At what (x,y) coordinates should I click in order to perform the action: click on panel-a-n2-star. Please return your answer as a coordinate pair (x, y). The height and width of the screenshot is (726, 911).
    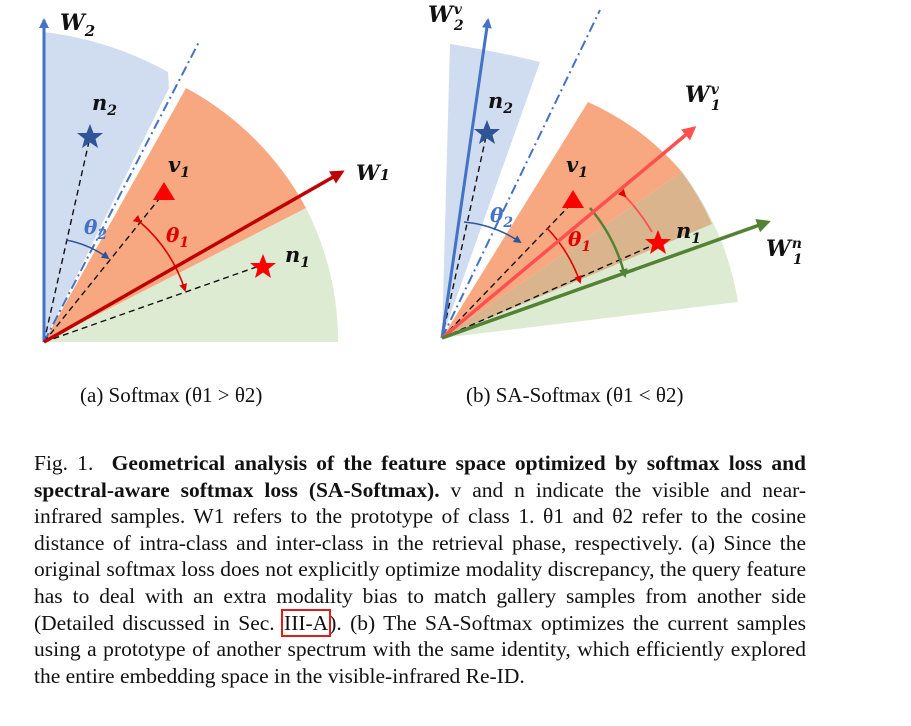
    Looking at the image, I should click on (90, 136).